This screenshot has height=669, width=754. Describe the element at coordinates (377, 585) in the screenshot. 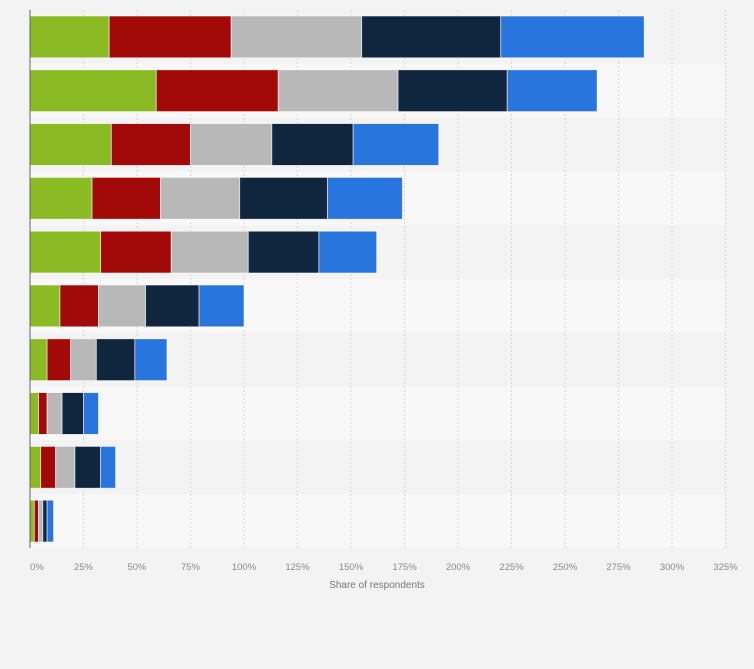

I see `x-axis-title: Share of respondents` at that location.